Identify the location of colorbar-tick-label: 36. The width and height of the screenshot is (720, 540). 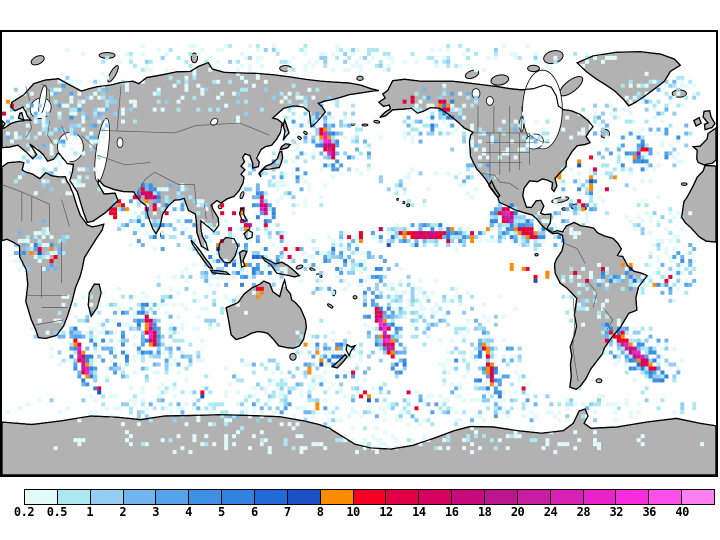
(649, 512).